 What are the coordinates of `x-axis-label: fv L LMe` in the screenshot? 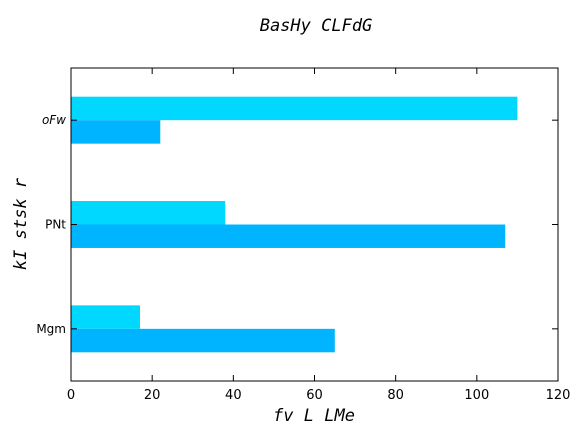 It's located at (314, 416).